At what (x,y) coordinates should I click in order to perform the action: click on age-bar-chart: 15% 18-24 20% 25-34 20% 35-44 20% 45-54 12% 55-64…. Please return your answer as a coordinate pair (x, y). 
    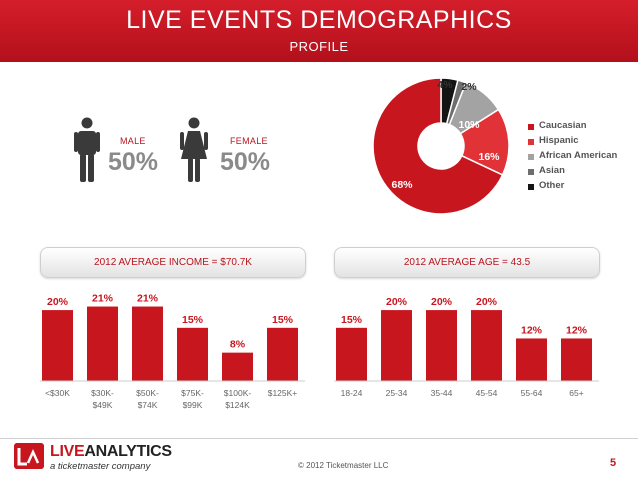
    Looking at the image, I should click on (466, 347).